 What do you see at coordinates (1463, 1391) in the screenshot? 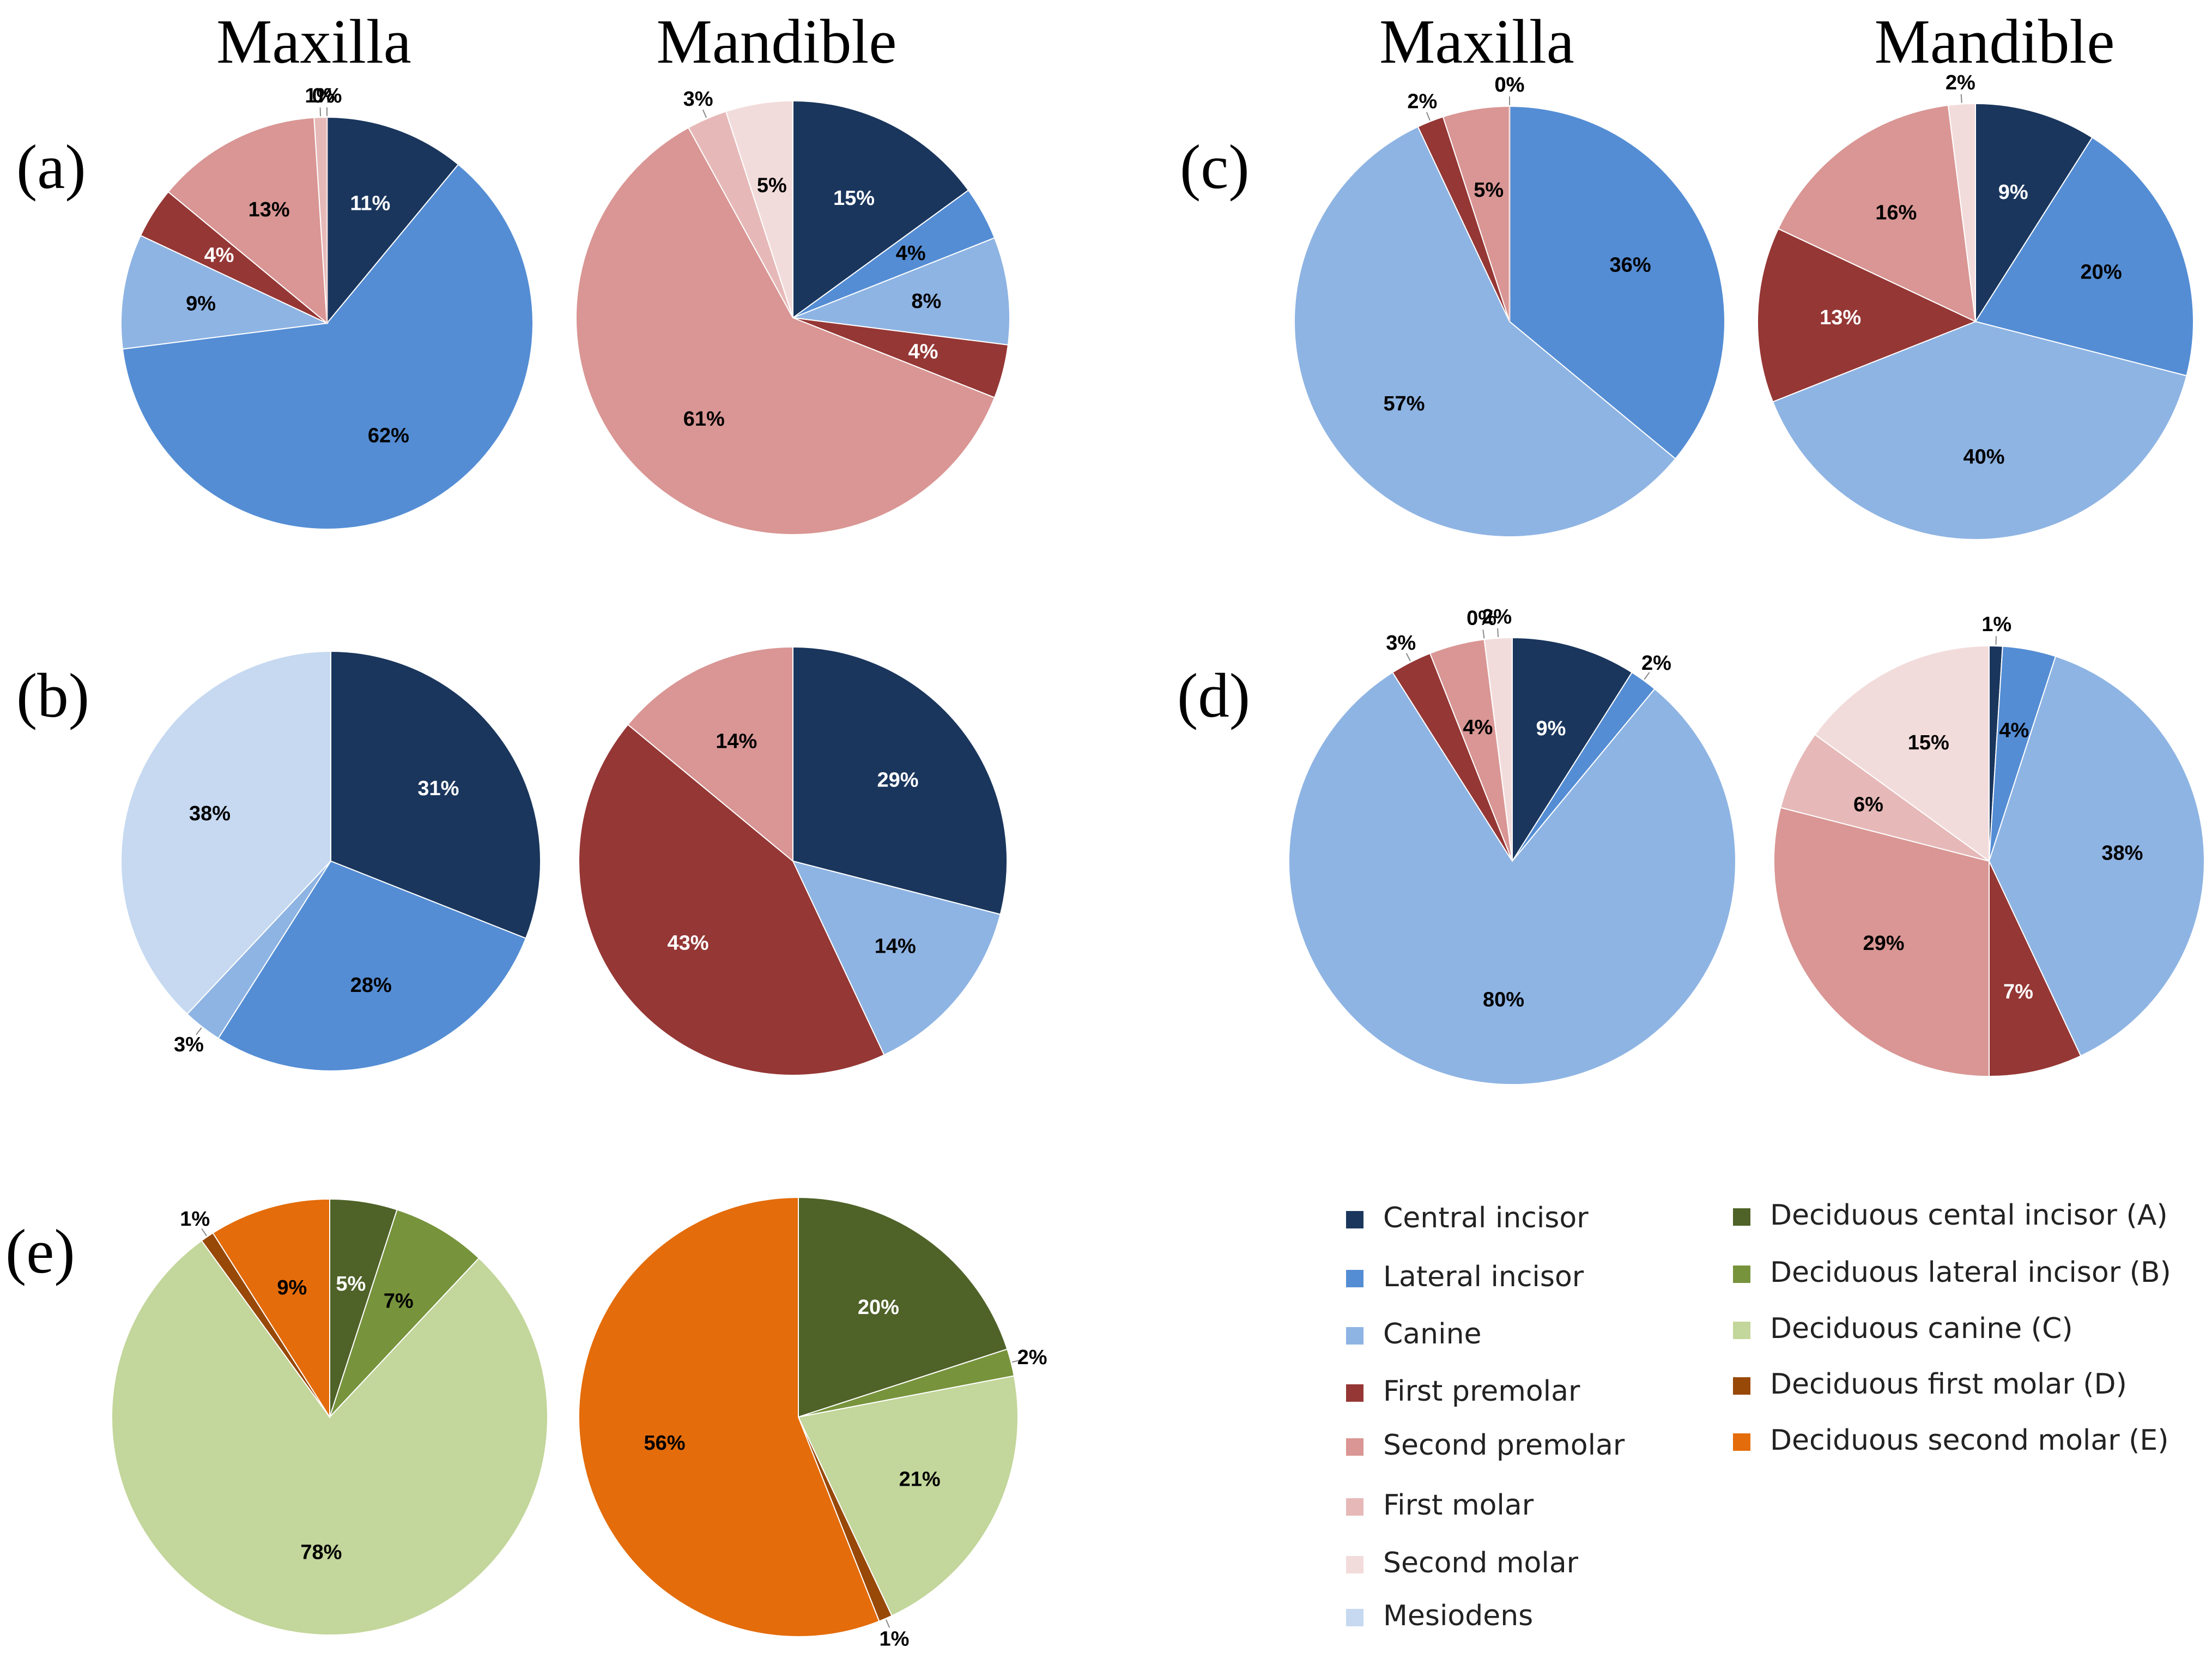
I see `legend-item-first-premolar: First premolar` at bounding box center [1463, 1391].